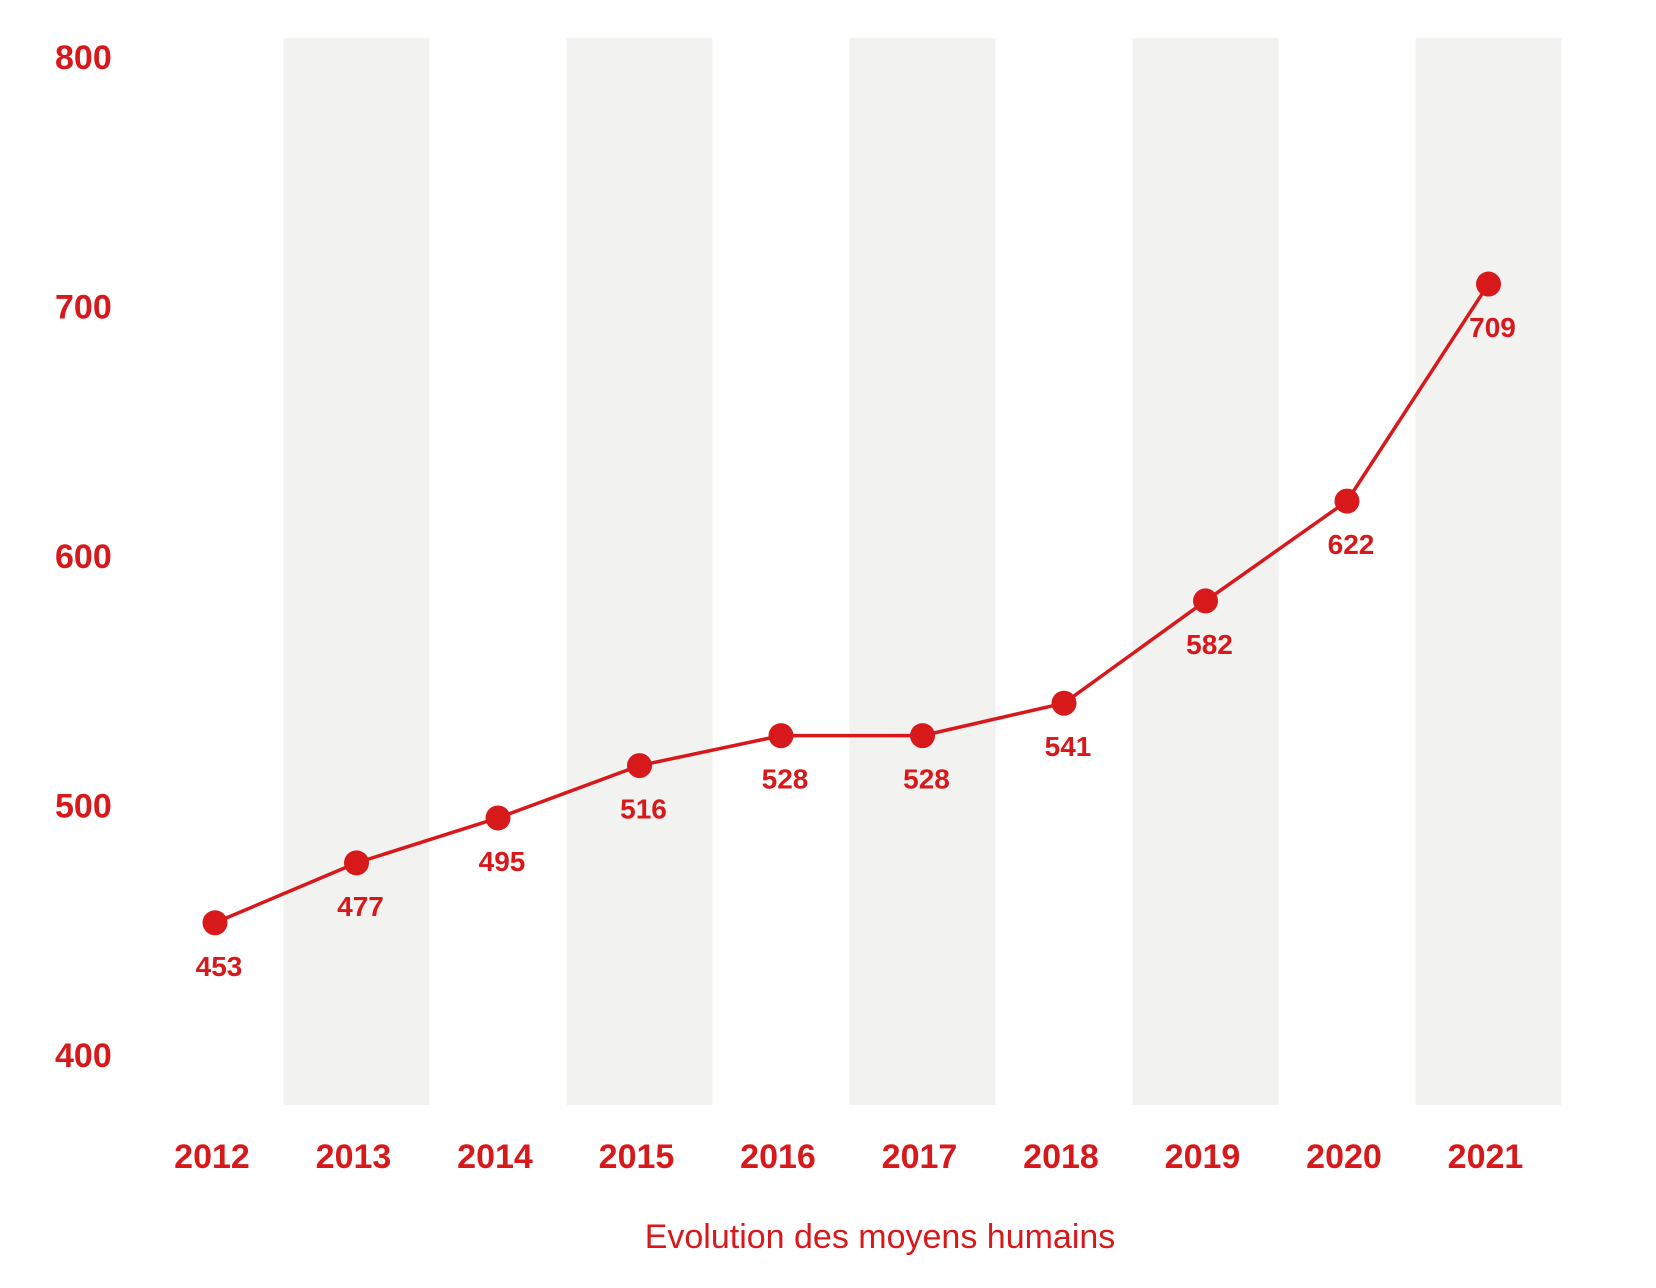  I want to click on y-axis-ticks: 800 700 600 500 400, so click(83, 557).